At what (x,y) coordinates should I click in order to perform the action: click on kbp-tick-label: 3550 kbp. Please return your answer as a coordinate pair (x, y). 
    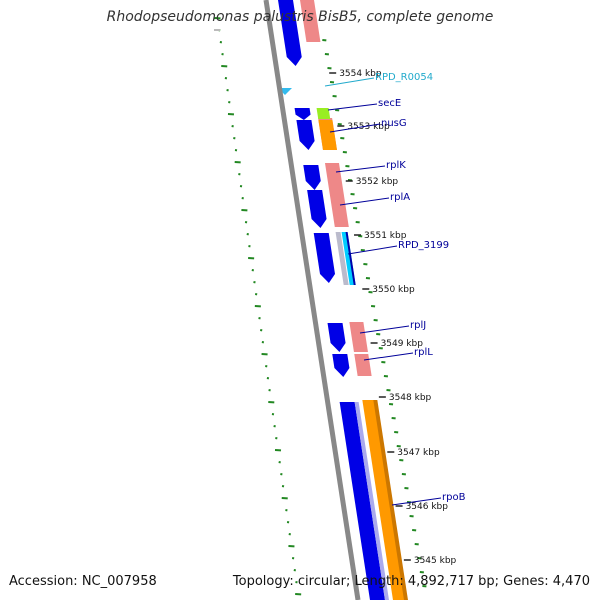
    Looking at the image, I should click on (393, 290).